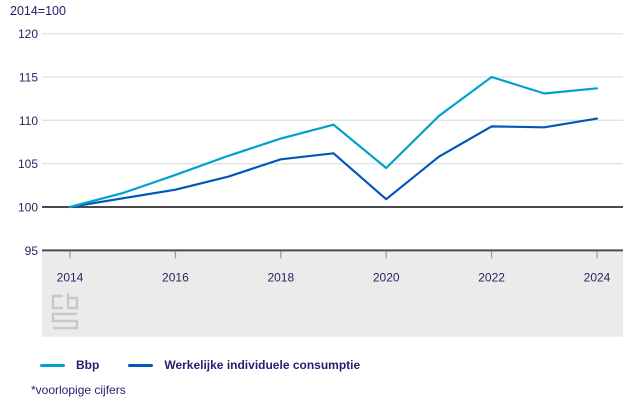  Describe the element at coordinates (88, 365) in the screenshot. I see `legend-label-bbp: Bbp` at that location.